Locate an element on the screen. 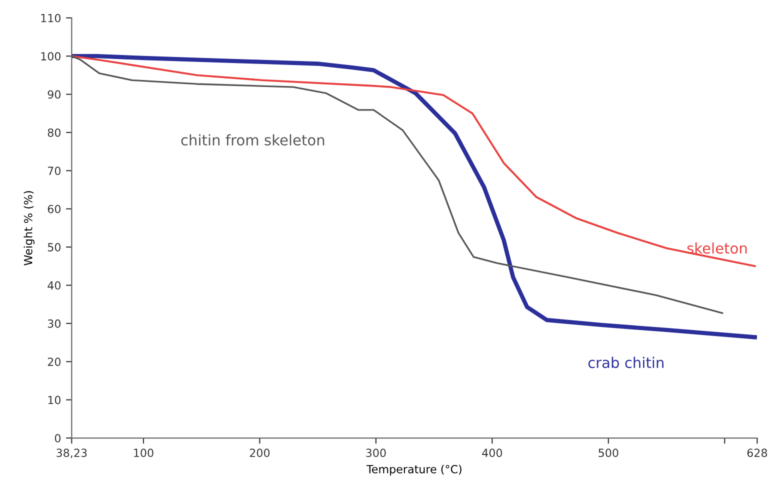  x-tick-label: 38,23 is located at coordinates (71, 453).